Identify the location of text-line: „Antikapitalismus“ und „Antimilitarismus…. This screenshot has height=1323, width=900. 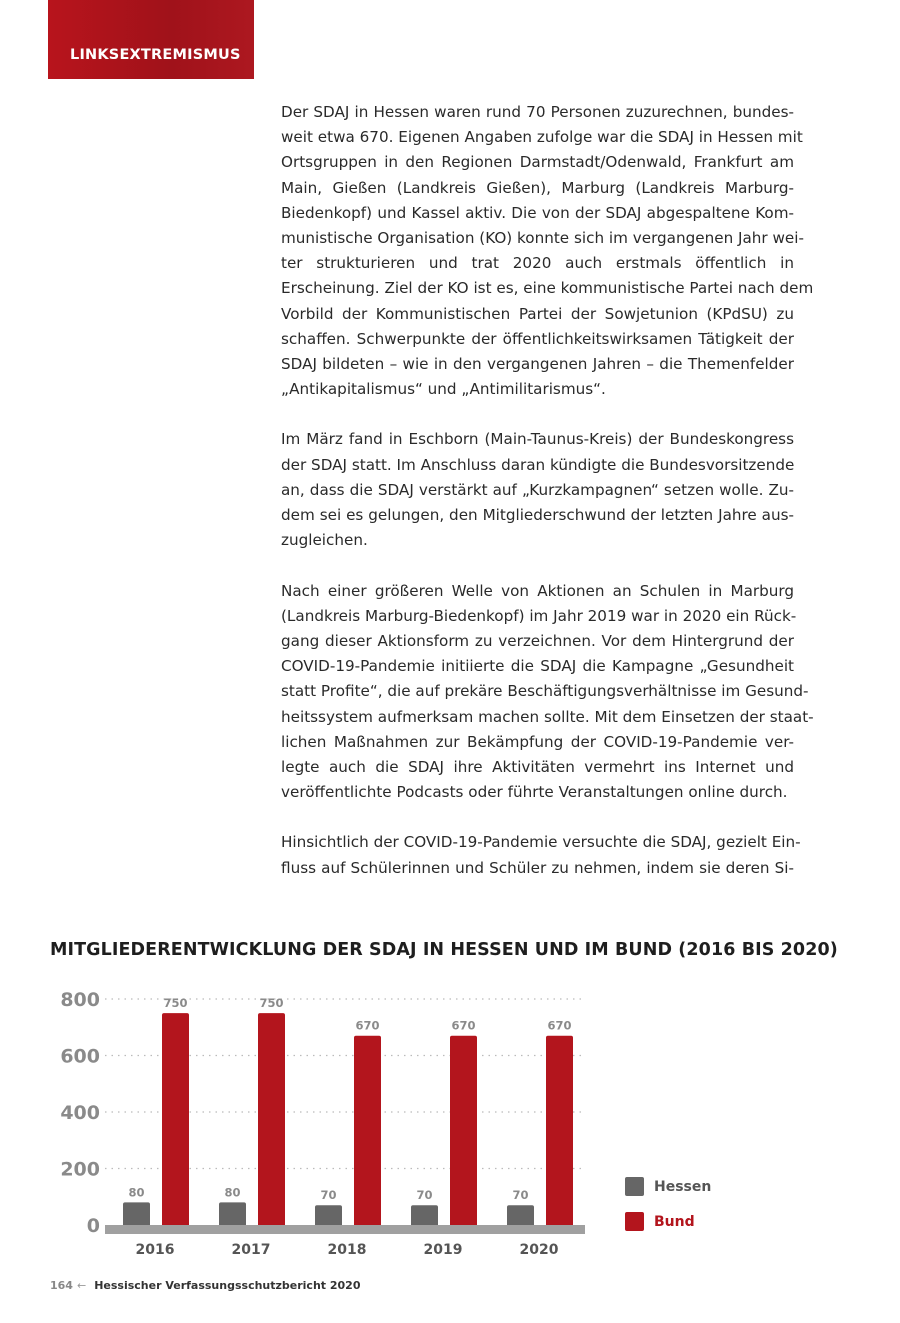
(443, 389).